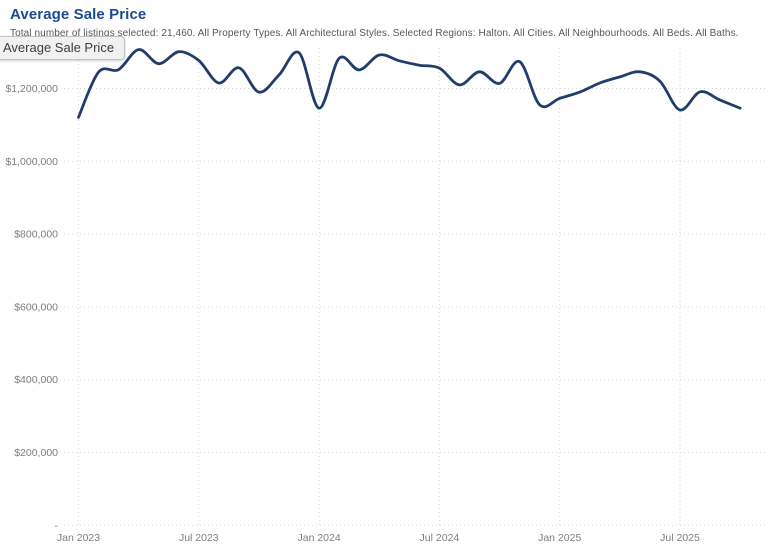 The height and width of the screenshot is (551, 768). Describe the element at coordinates (199, 538) in the screenshot. I see `x-tick-label: Jul 2023` at that location.